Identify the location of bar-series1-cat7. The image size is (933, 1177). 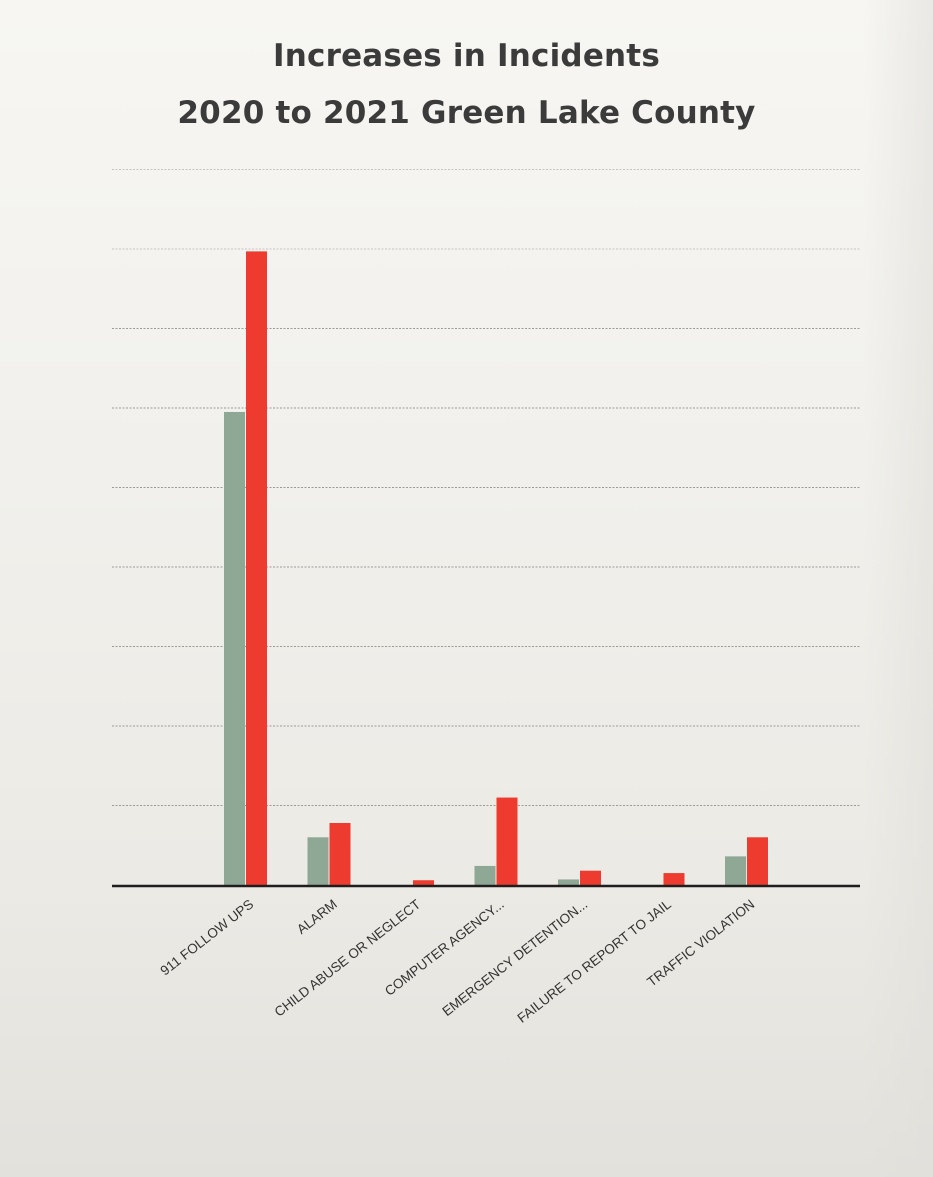
(735, 870).